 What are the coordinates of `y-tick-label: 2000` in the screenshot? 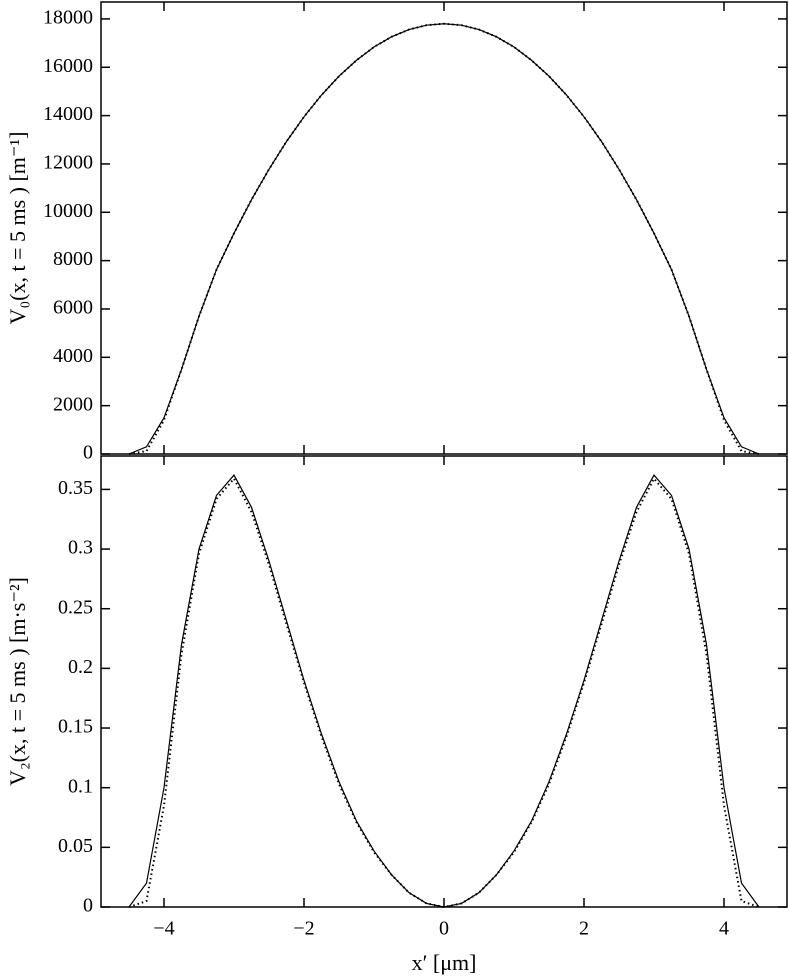 It's located at (73, 404).